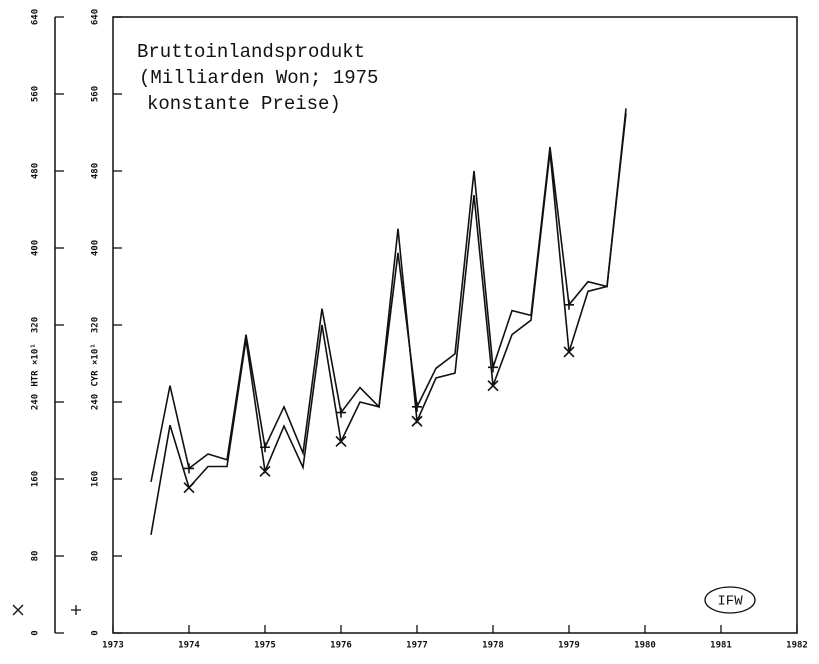  What do you see at coordinates (258, 78) in the screenshot?
I see `title-line: (Milliarden Won; 1975` at bounding box center [258, 78].